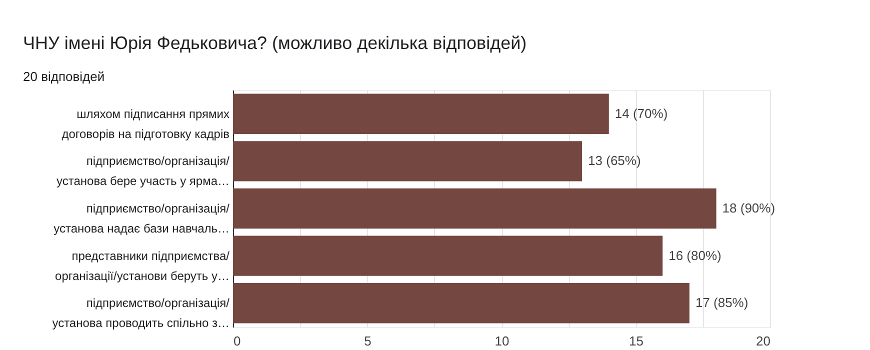 Image resolution: width=870 pixels, height=350 pixels. What do you see at coordinates (502, 341) in the screenshot?
I see `x-tick-label: 10` at bounding box center [502, 341].